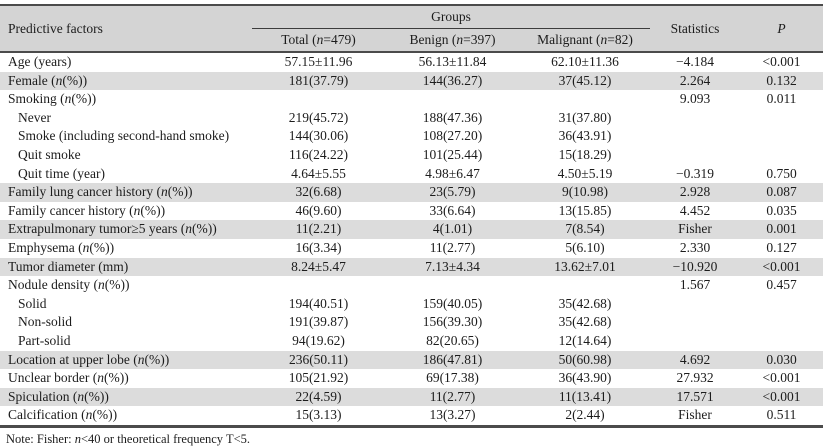 Image resolution: width=823 pixels, height=447 pixels. I want to click on cell-statistics: 2.928, so click(695, 192).